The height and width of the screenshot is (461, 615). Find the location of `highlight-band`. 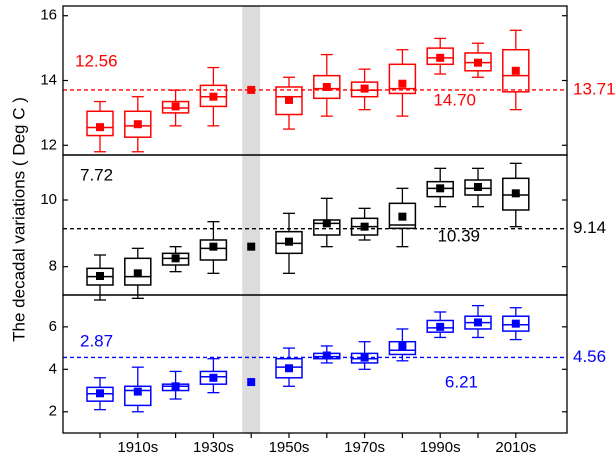

highlight-band is located at coordinates (251, 219).